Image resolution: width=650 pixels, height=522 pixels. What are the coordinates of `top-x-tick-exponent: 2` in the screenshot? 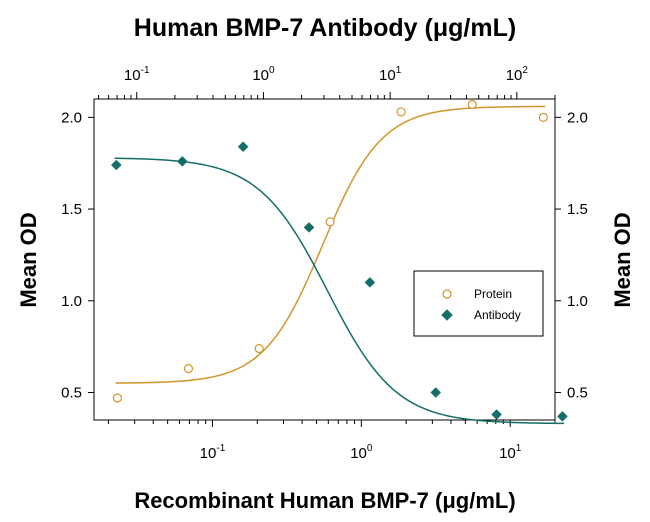 It's located at (525, 70).